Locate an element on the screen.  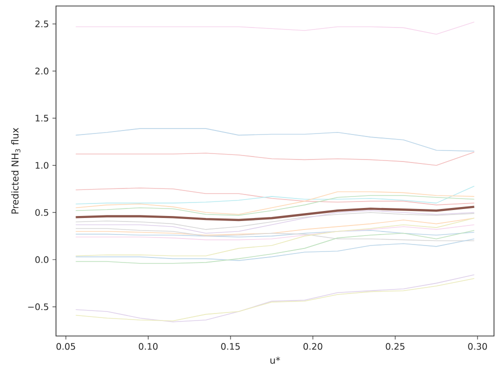
x-tick-label: 0.10 is located at coordinates (148, 346).